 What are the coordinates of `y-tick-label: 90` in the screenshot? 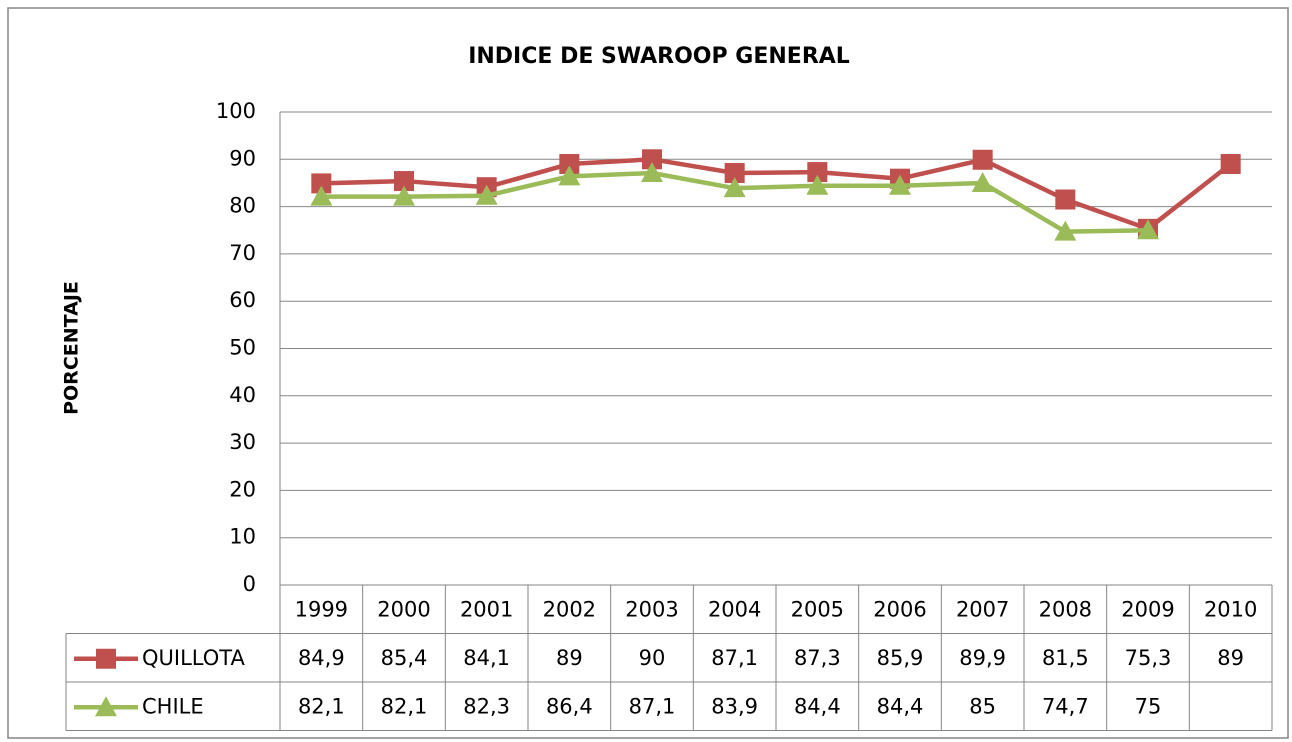 It's located at (242, 158).